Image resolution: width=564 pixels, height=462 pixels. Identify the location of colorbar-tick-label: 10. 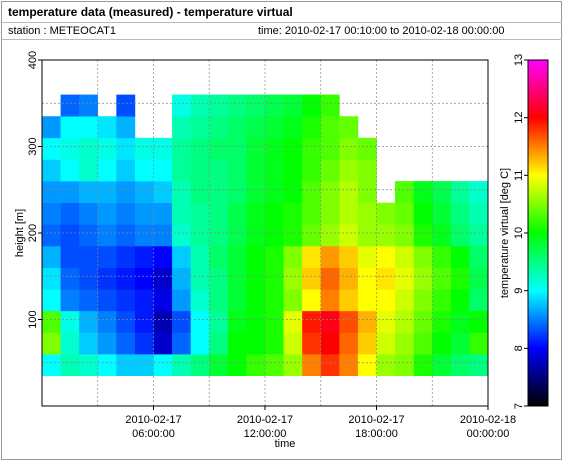
(519, 233).